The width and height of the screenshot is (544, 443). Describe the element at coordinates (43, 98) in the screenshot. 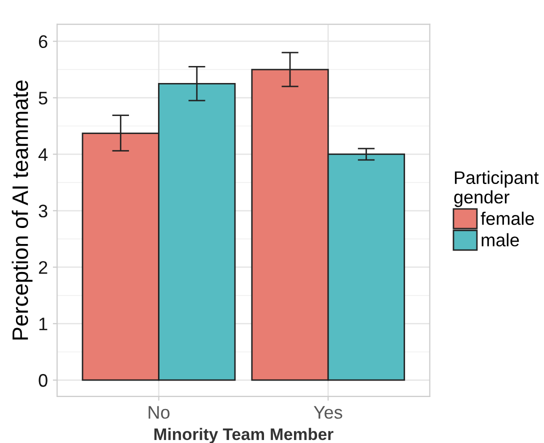

I see `y-tick-label: 5` at that location.